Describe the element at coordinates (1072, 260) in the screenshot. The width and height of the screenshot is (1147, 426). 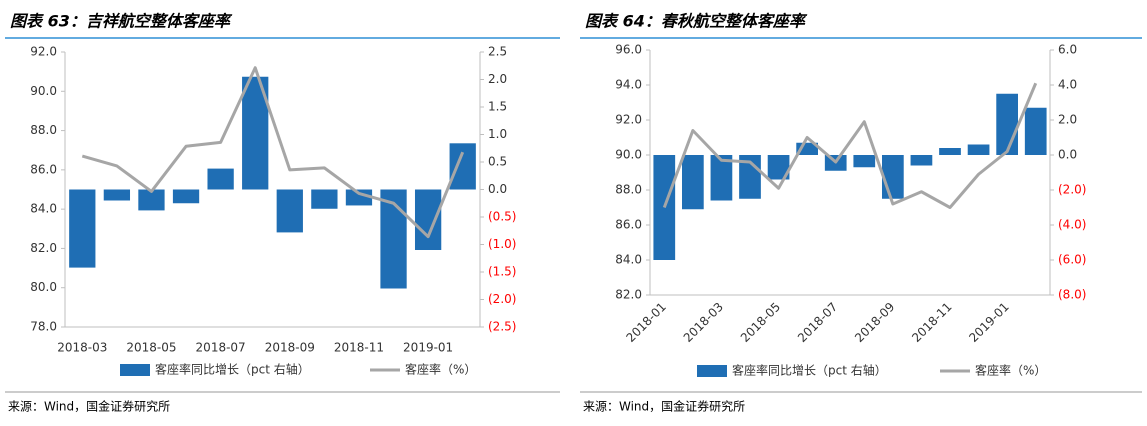
I see `y2-tick-label: (6.0)` at that location.